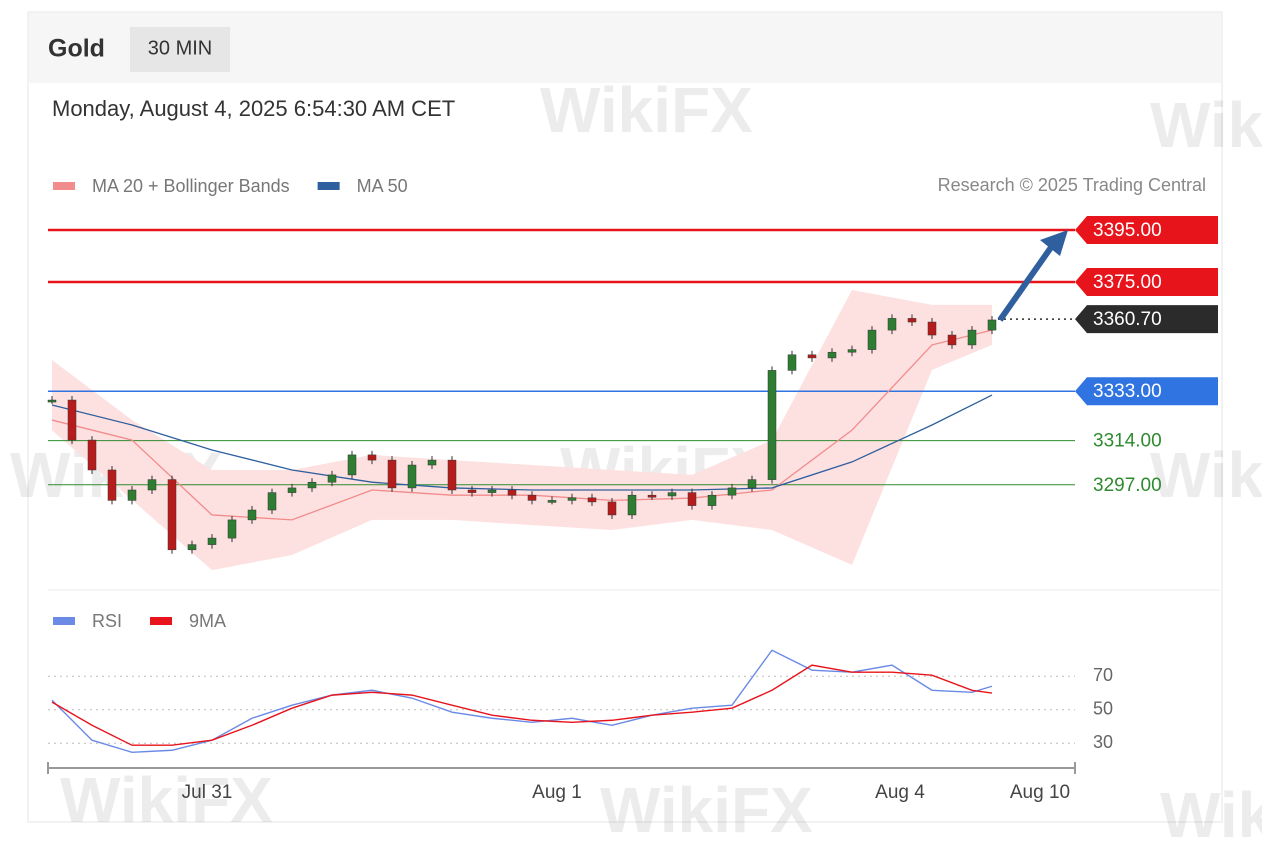  What do you see at coordinates (900, 792) in the screenshot?
I see `x-tick-label: Aug 4` at bounding box center [900, 792].